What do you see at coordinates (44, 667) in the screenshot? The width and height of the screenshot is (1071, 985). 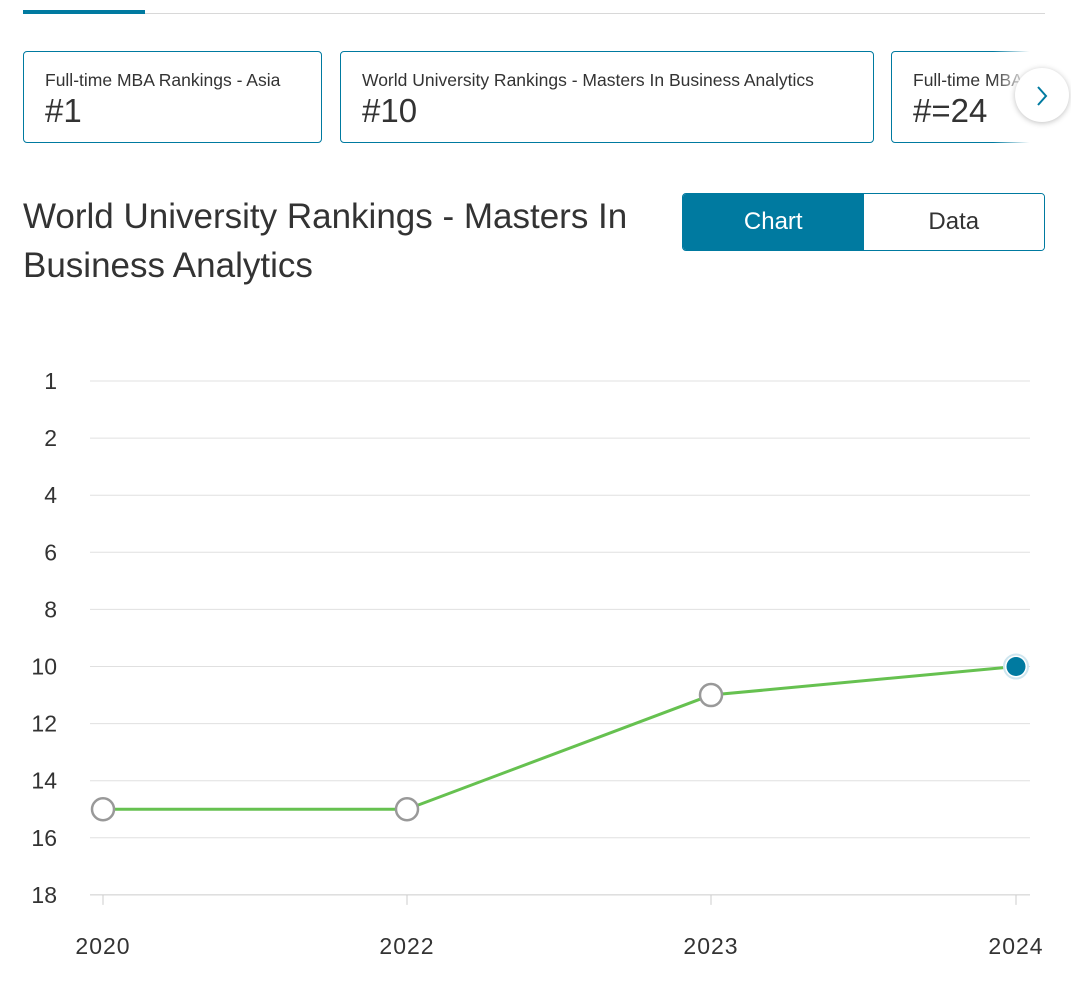 I see `y-tick-label: 10` at bounding box center [44, 667].